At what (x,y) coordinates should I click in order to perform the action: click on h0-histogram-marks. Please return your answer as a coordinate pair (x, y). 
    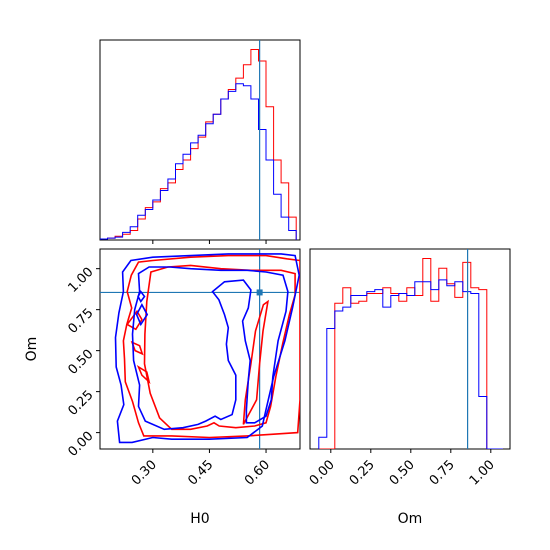
    Looking at the image, I should click on (198, 140).